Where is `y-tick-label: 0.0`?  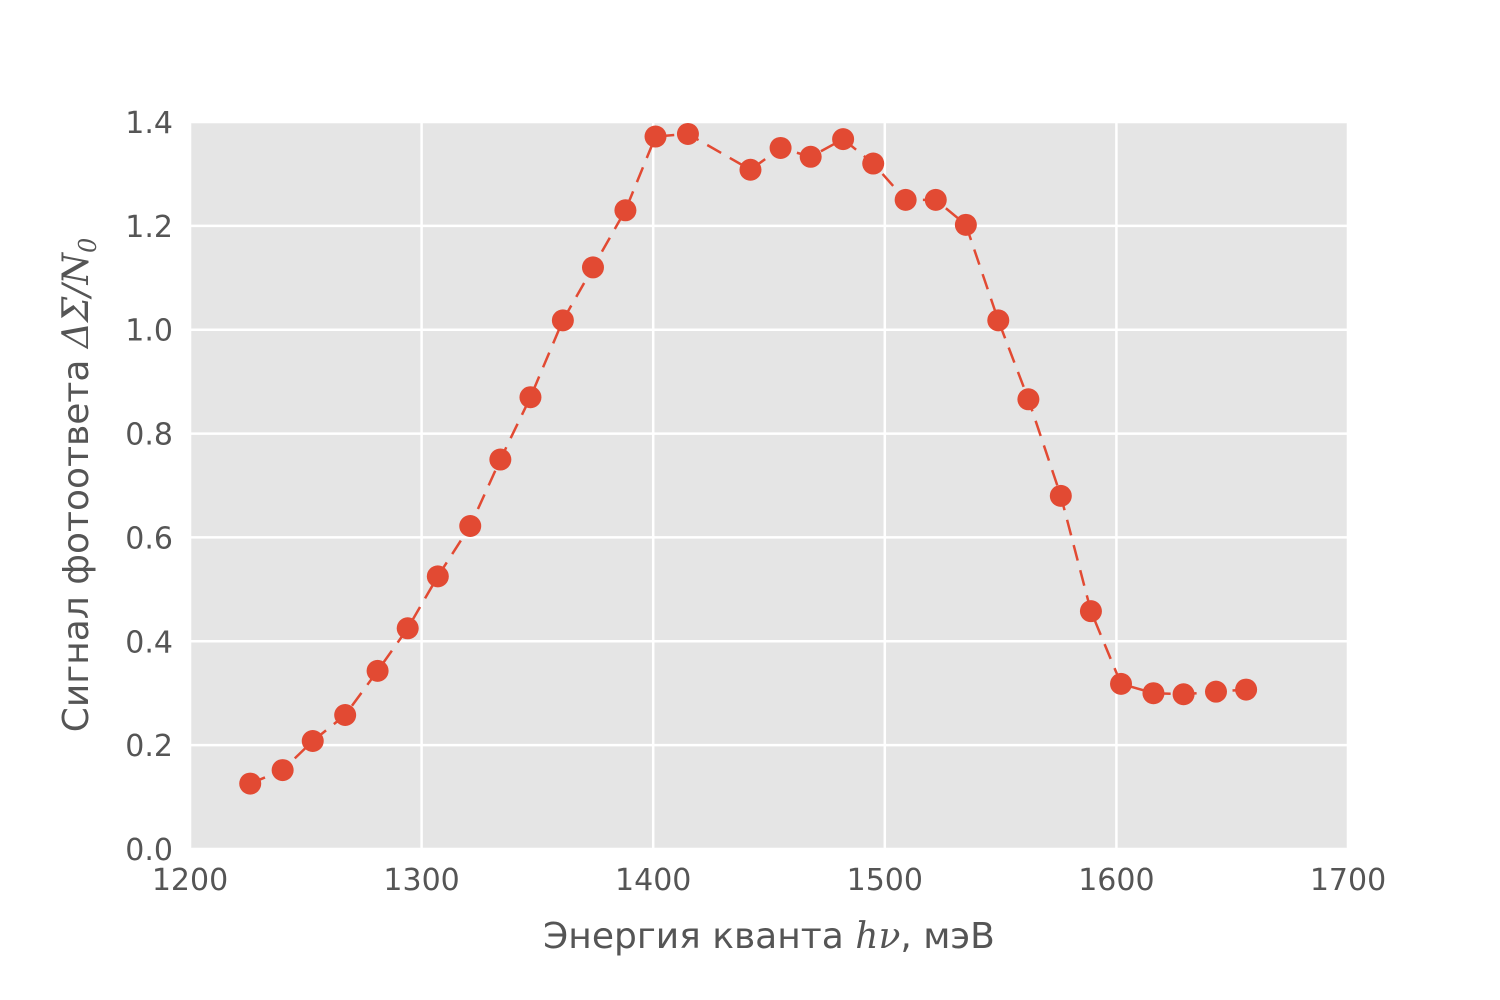 y-tick-label: 0.0 is located at coordinates (149, 850).